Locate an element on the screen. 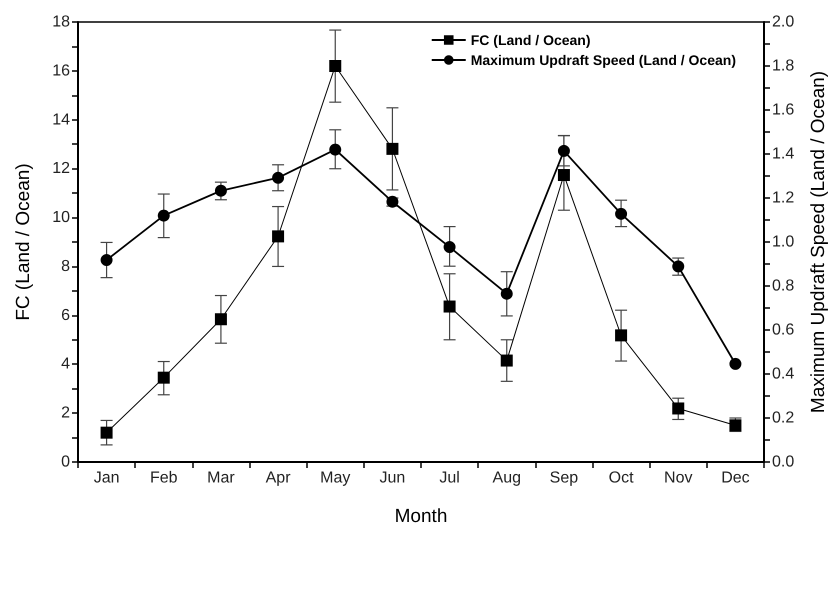 The width and height of the screenshot is (836, 592). x-tick-label: Aug is located at coordinates (506, 478).